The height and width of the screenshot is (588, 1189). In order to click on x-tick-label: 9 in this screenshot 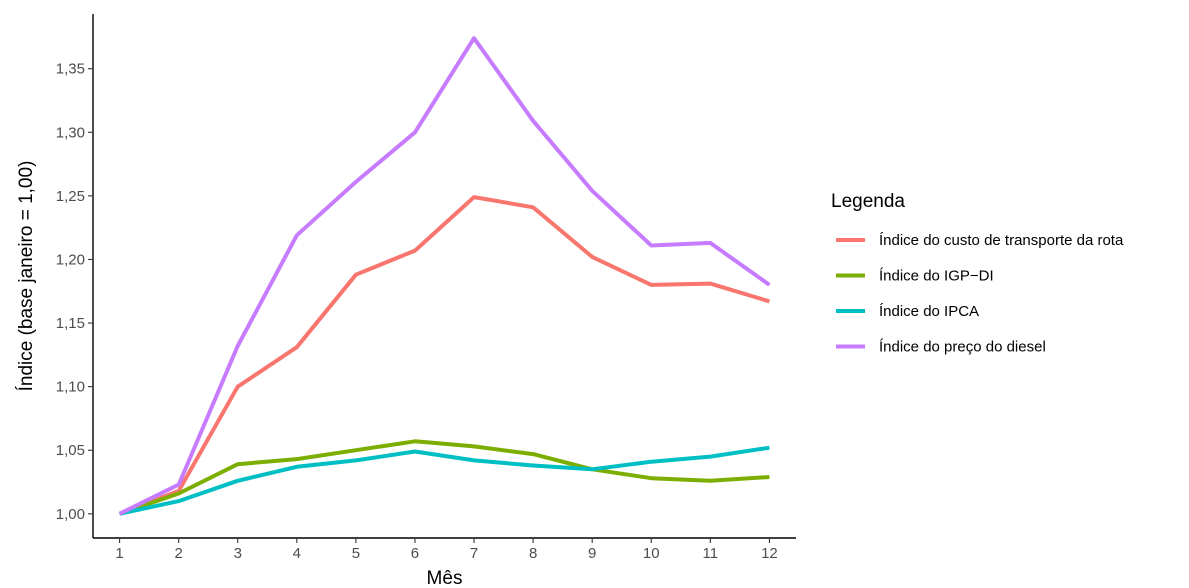, I will do `click(592, 553)`.